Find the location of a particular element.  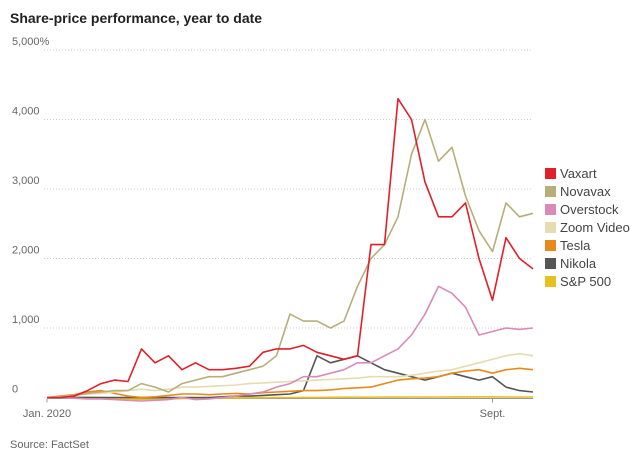

y-tick-label: 1,000 is located at coordinates (26, 320).